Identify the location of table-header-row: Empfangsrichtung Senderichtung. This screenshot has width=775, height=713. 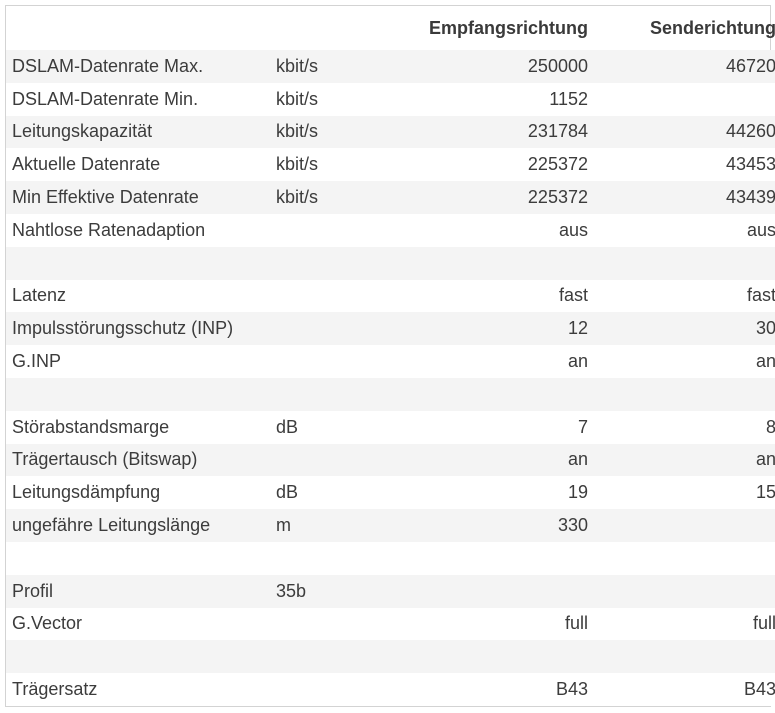
(390, 28).